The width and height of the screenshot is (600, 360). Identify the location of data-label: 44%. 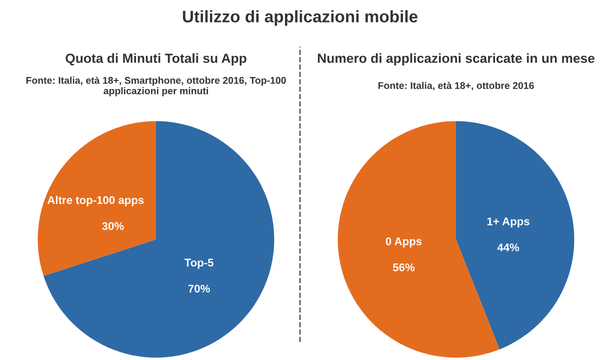
(508, 247).